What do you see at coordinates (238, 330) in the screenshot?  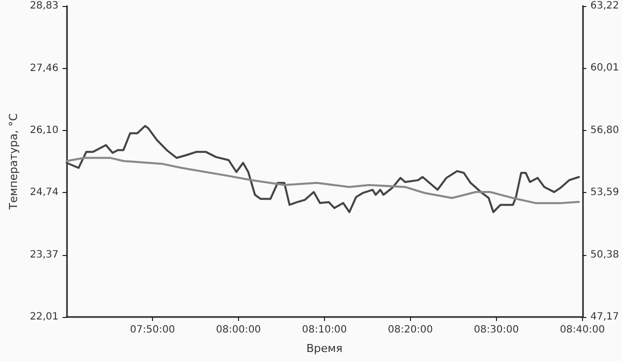 I see `x-tick-label: 08:00:00` at bounding box center [238, 330].